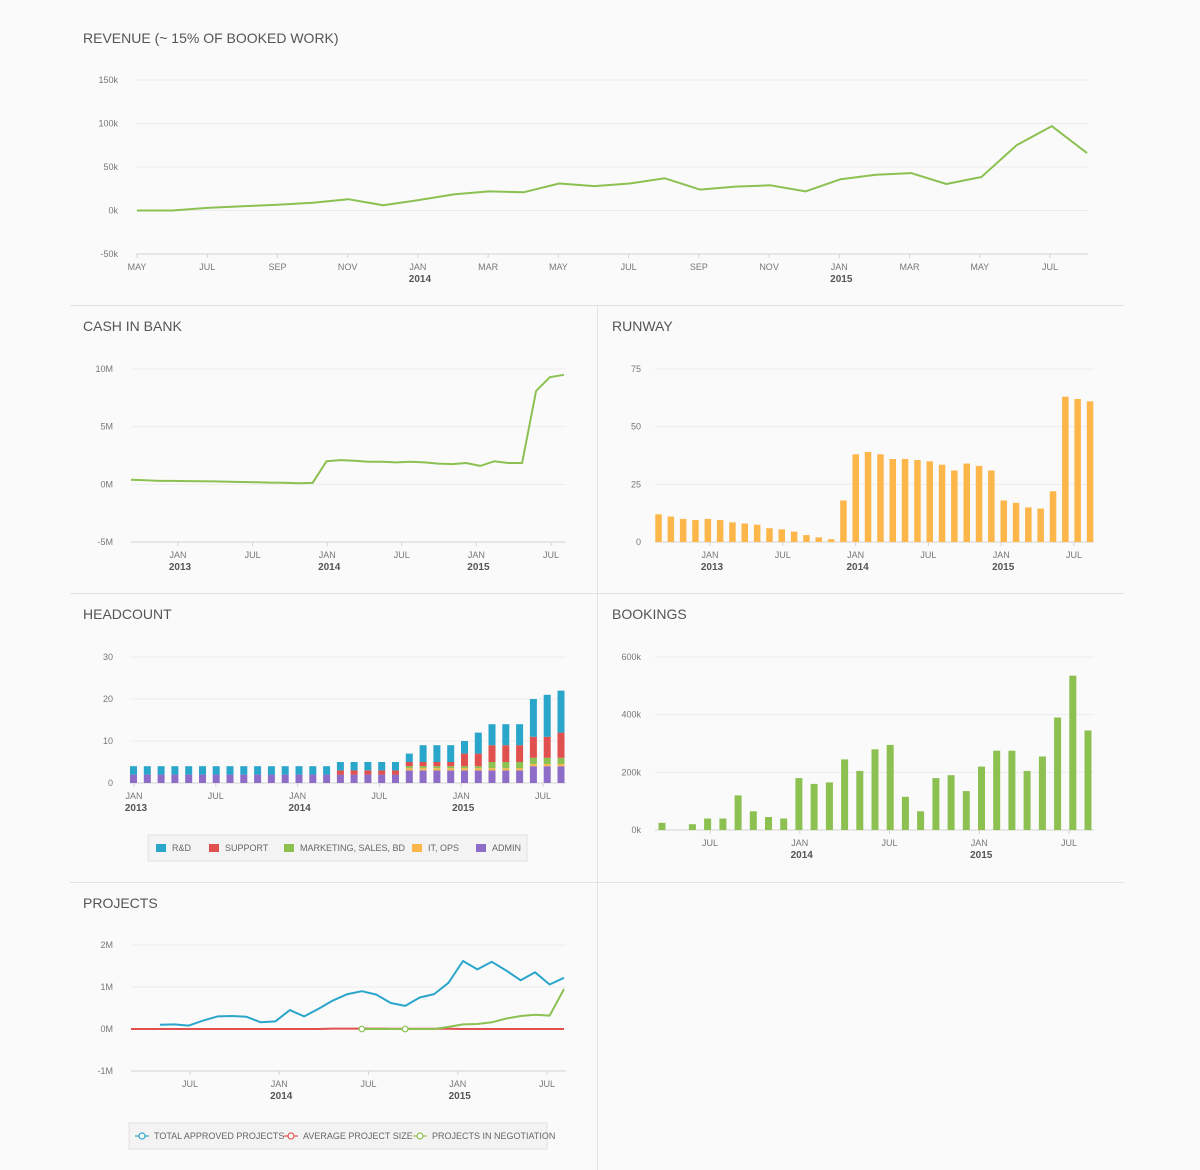 The width and height of the screenshot is (1200, 1170). I want to click on headcount-legend-item: IT, OPS, so click(435, 848).